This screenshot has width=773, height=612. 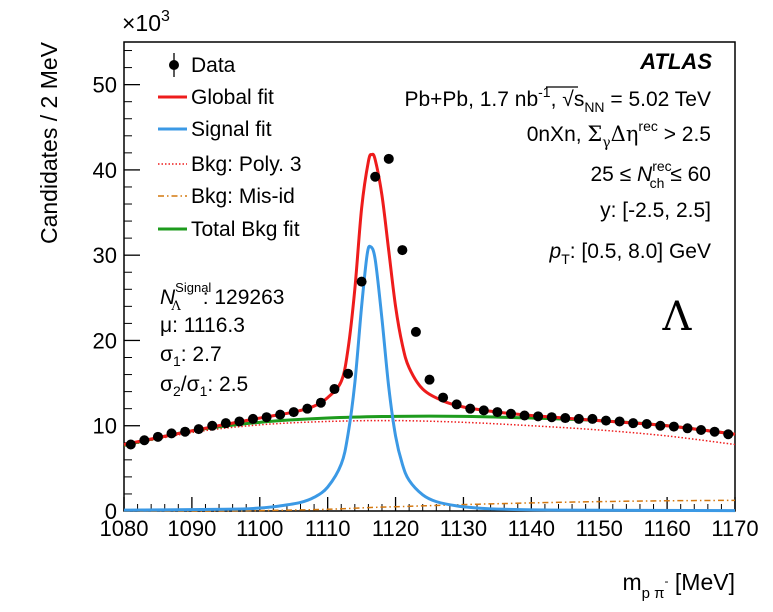 What do you see at coordinates (49, 142) in the screenshot?
I see `y-axis-label: Candidates / 2 MeV` at bounding box center [49, 142].